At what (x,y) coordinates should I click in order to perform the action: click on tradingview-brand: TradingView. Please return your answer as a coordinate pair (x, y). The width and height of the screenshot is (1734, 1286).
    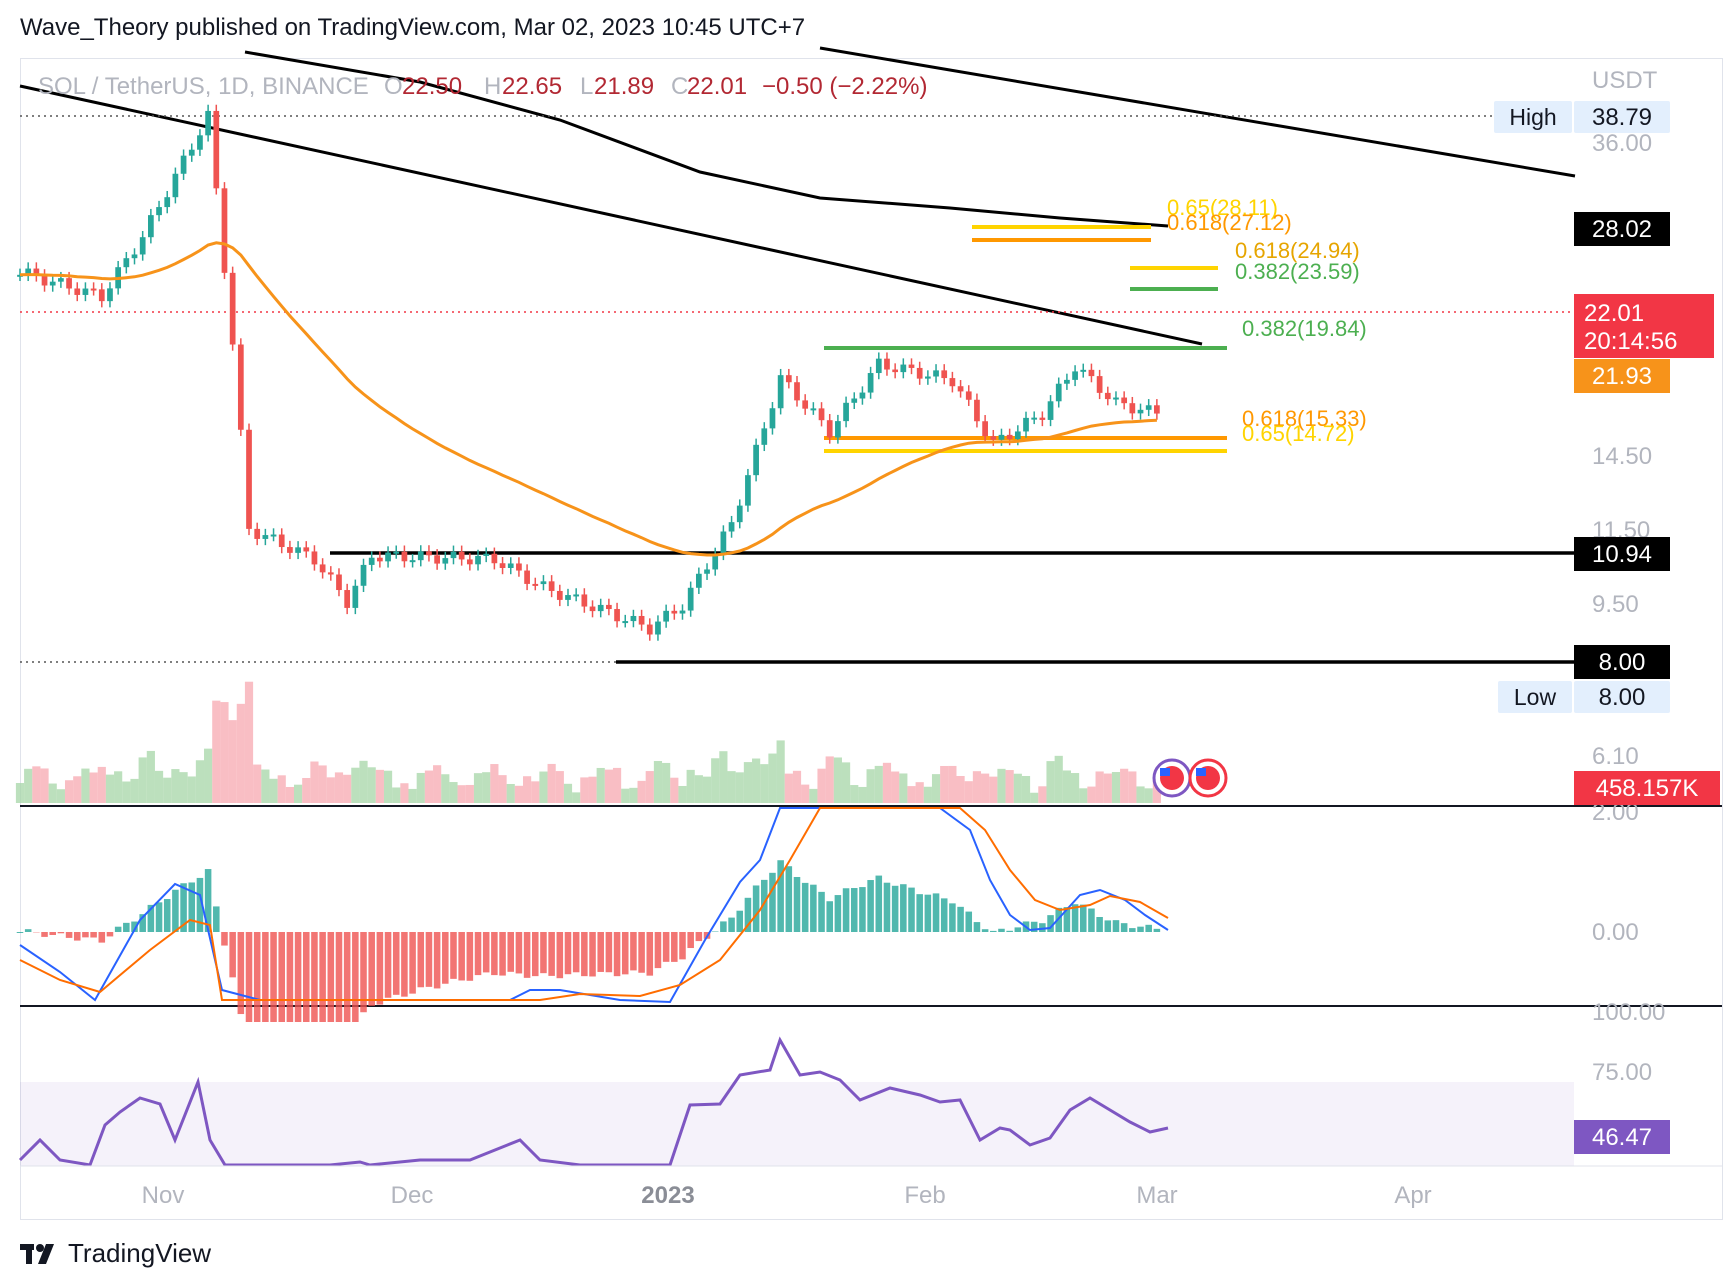
    Looking at the image, I should click on (115, 1253).